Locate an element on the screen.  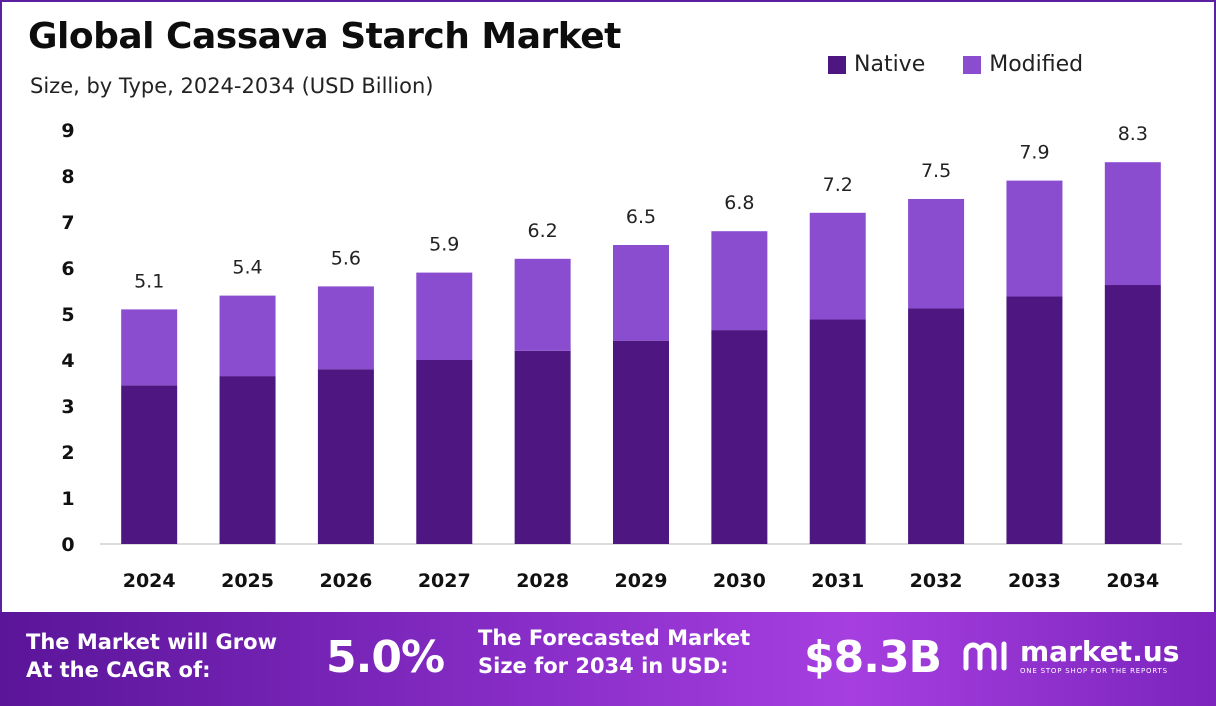
bar-modified-2024 is located at coordinates (149, 347).